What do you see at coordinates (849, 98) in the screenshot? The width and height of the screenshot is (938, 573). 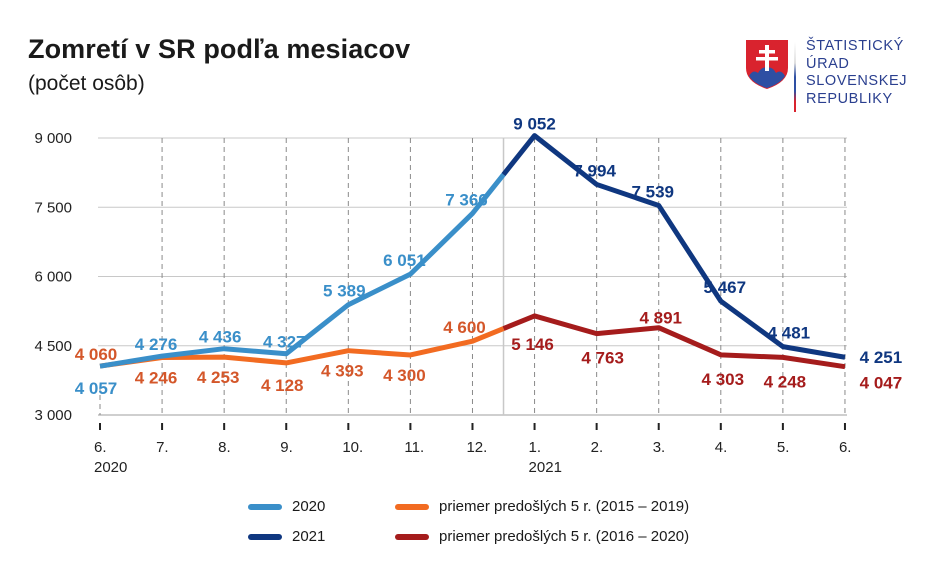 I see `logo-line: REPUBLIKY` at bounding box center [849, 98].